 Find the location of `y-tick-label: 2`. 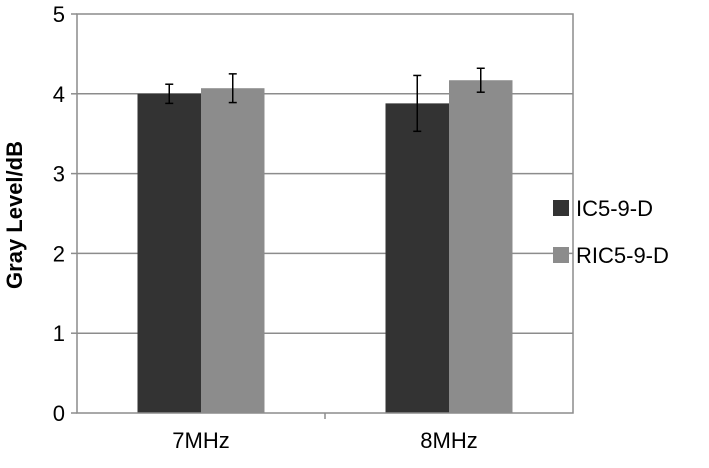

y-tick-label: 2 is located at coordinates (59, 253).